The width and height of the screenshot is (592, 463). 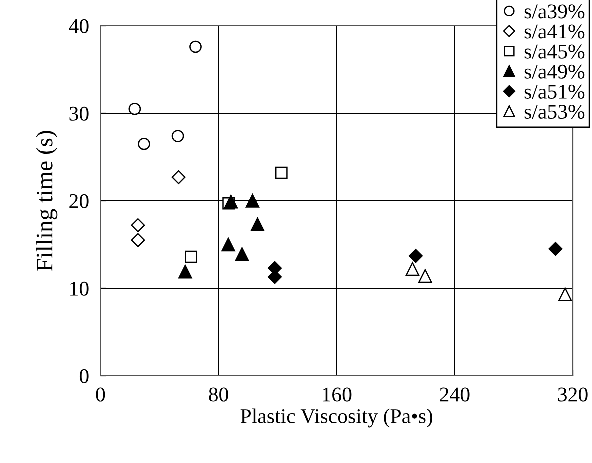 What do you see at coordinates (554, 31) in the screenshot?
I see `legend-label: s/a41%` at bounding box center [554, 31].